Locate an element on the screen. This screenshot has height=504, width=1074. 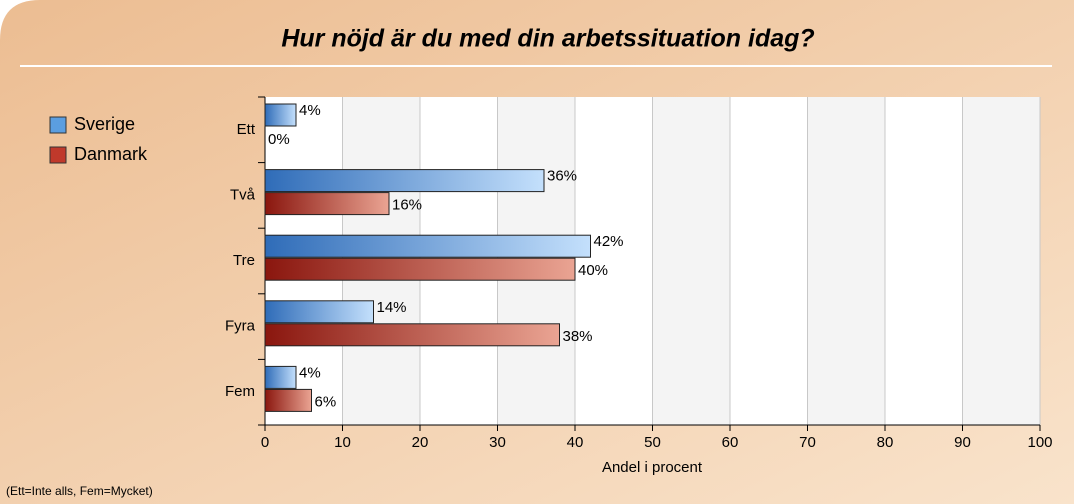
x-tick-label: 70 is located at coordinates (807, 442).